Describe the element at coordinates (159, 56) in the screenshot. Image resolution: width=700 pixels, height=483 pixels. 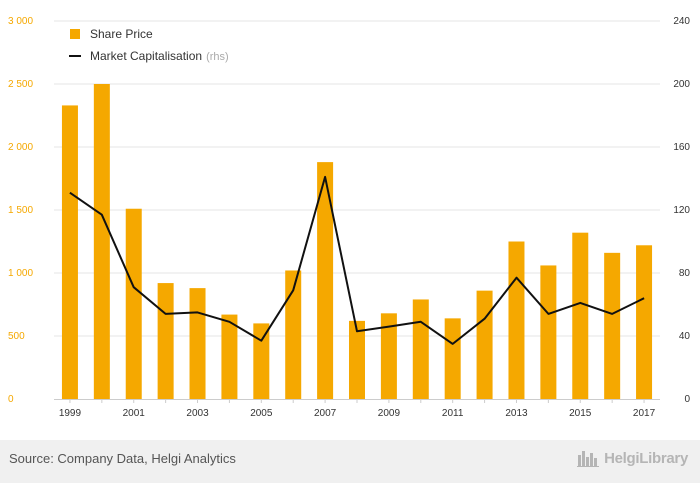
I see `legend-label-market-cap: Market Capitalisation (rhs)` at that location.